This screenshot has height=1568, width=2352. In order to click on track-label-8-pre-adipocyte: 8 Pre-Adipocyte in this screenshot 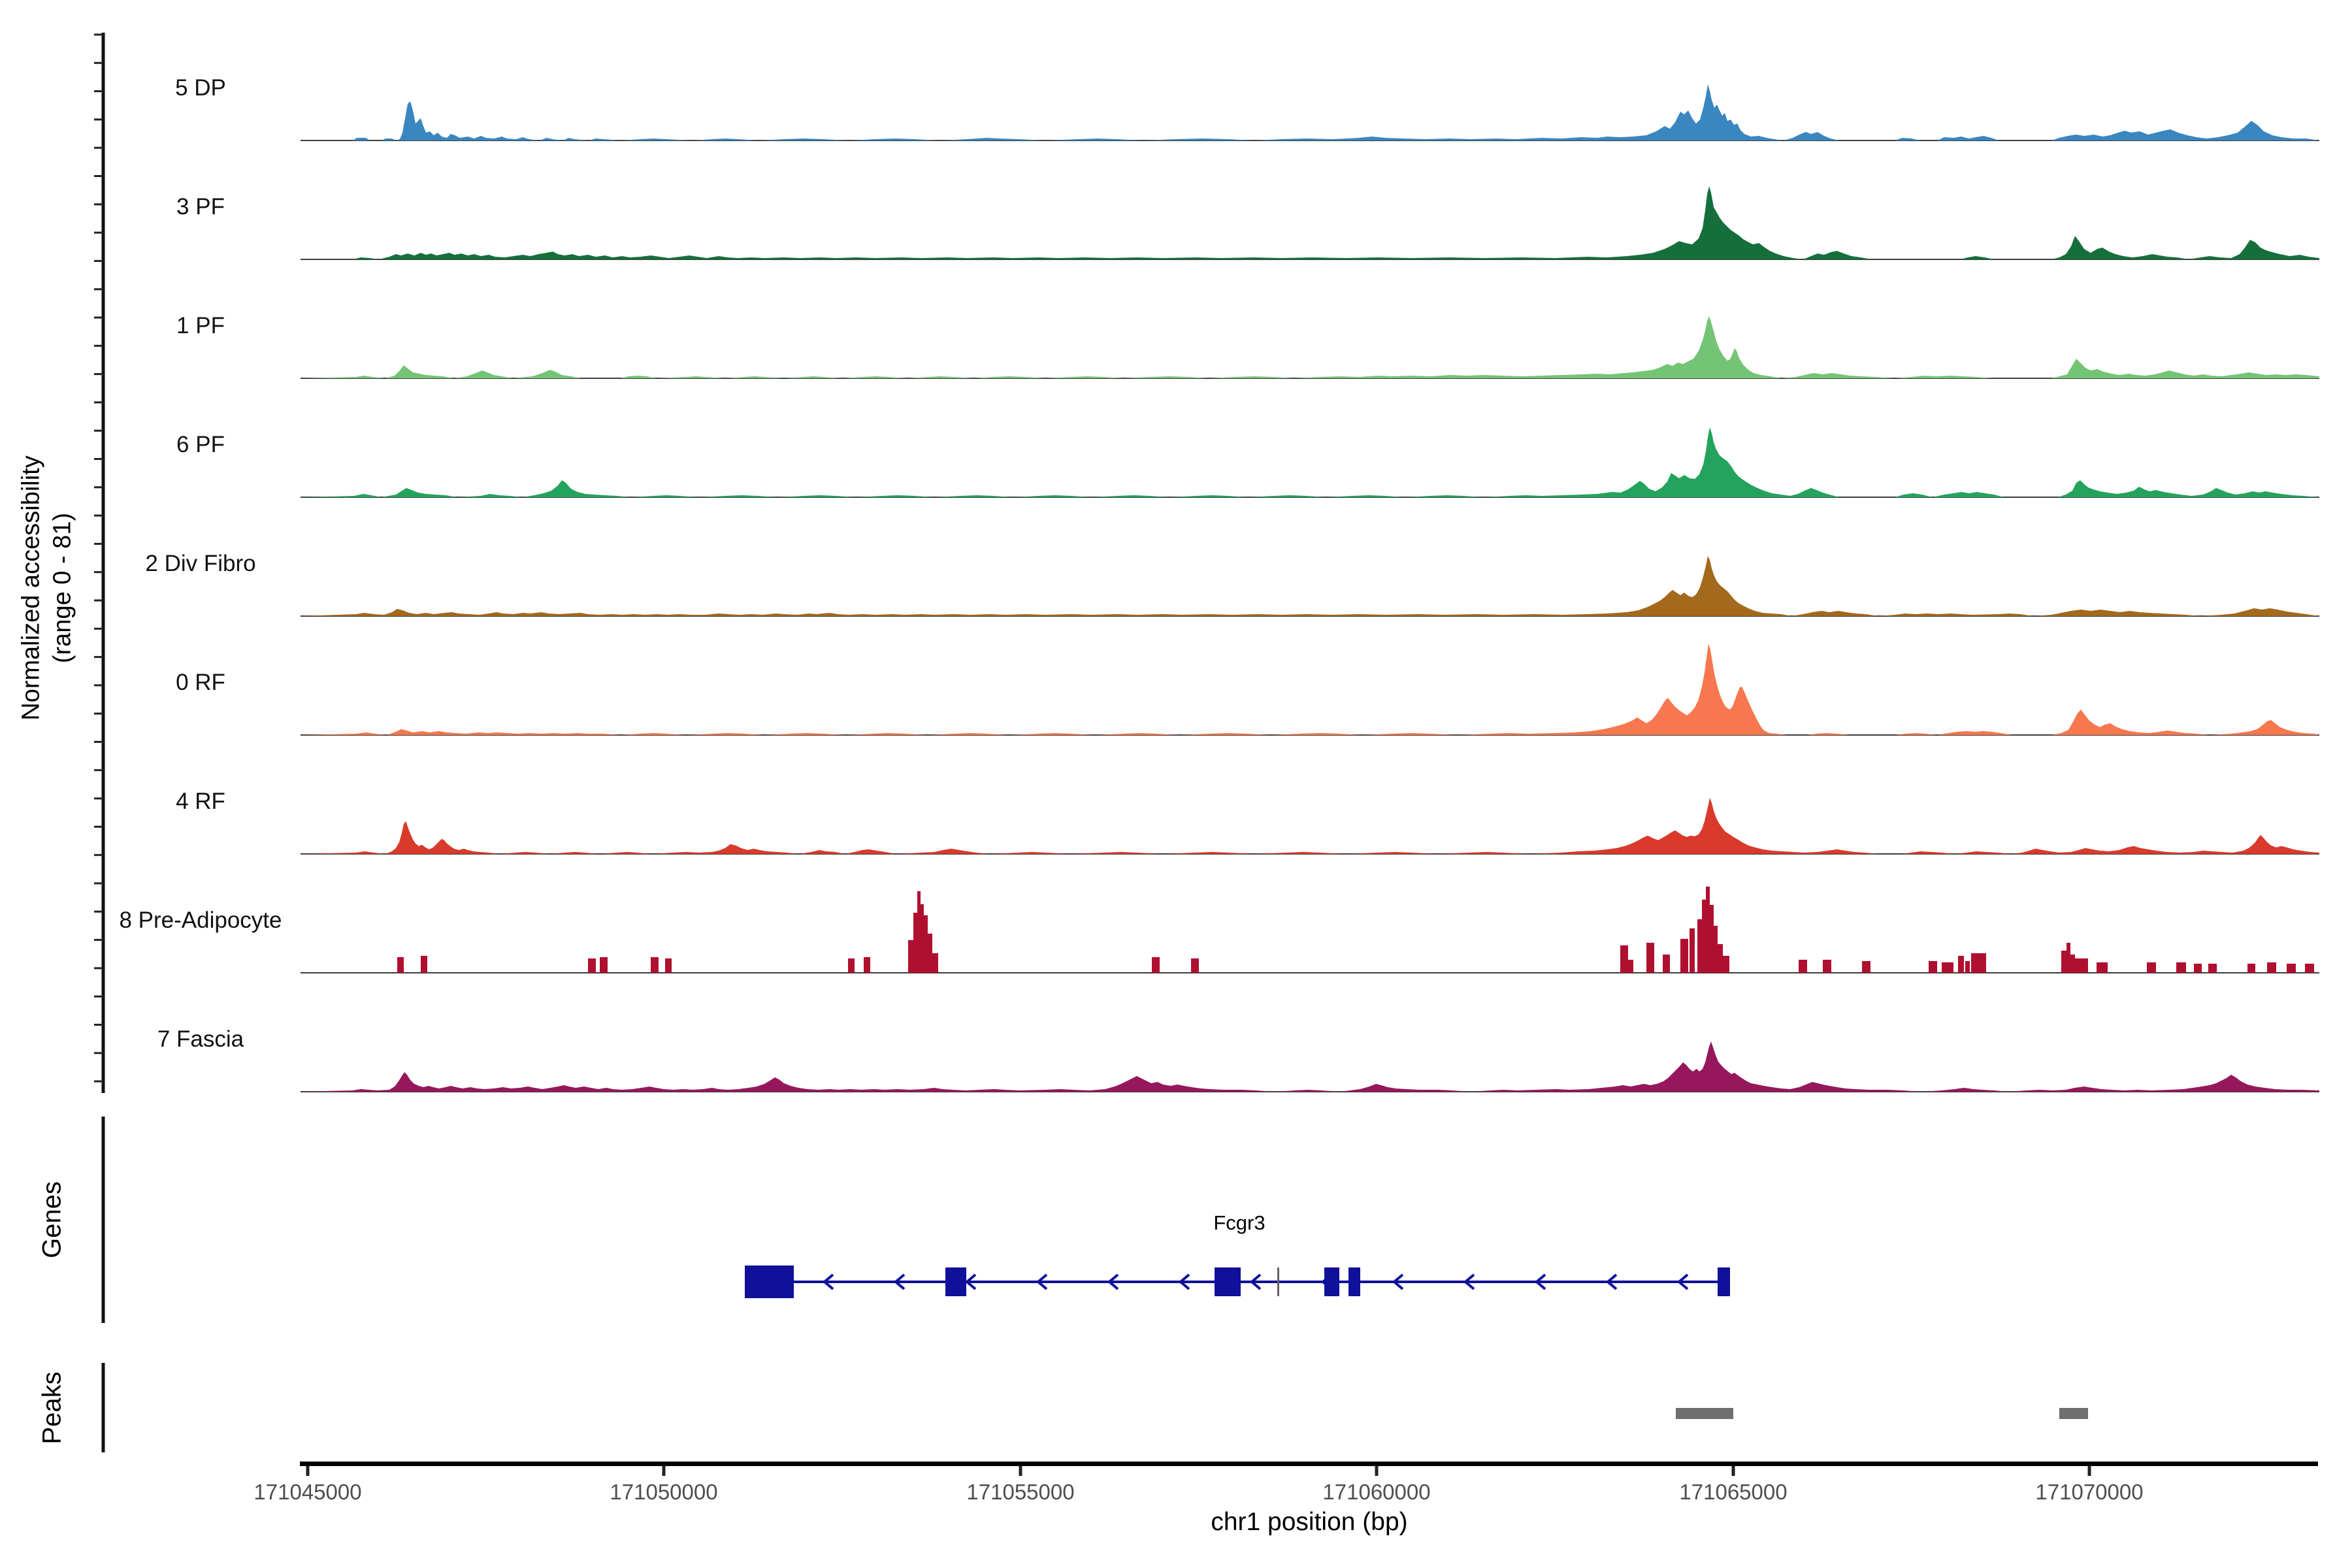, I will do `click(200, 920)`.